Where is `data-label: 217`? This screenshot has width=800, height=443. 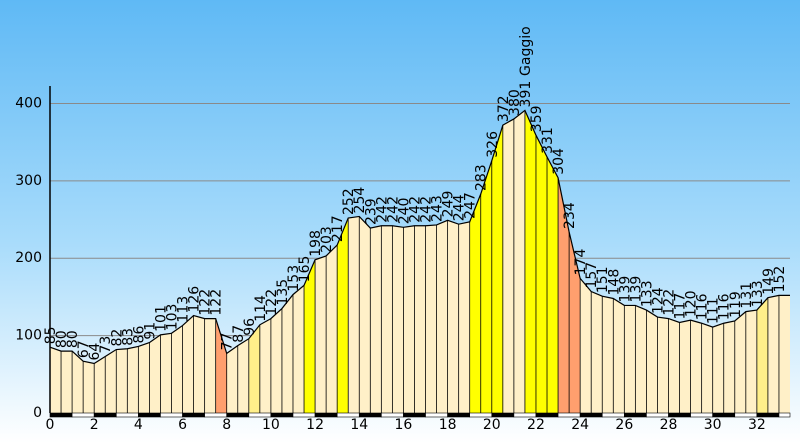 data-label: 217 is located at coordinates (338, 228).